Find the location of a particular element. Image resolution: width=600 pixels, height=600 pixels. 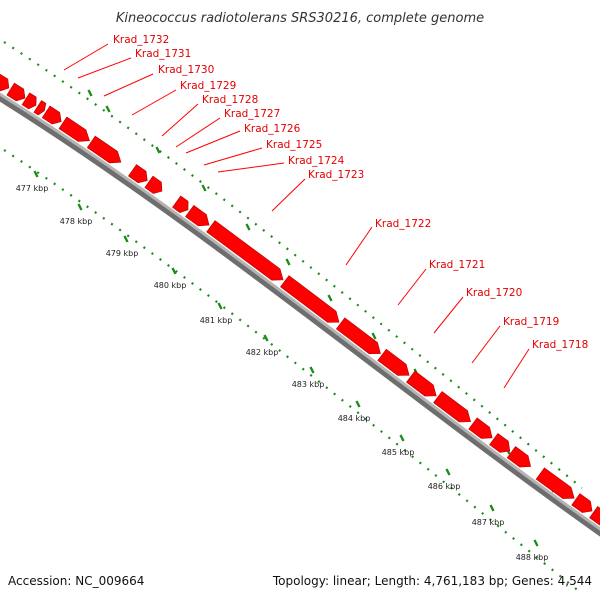

gene-label-krad-1724: Krad_1724 is located at coordinates (316, 161).